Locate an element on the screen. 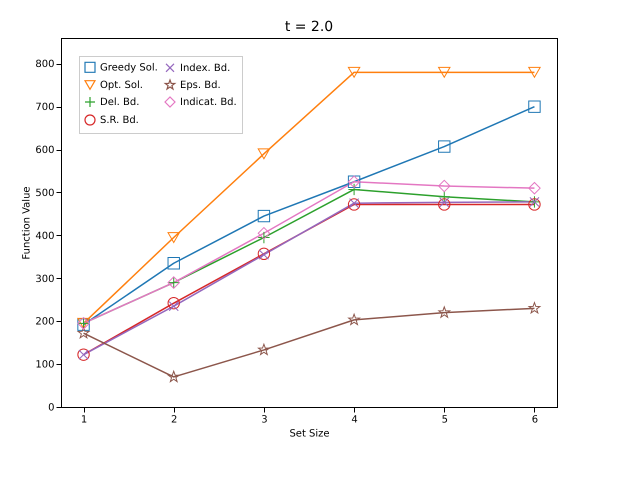  y-tick-label: 300 is located at coordinates (44, 279).